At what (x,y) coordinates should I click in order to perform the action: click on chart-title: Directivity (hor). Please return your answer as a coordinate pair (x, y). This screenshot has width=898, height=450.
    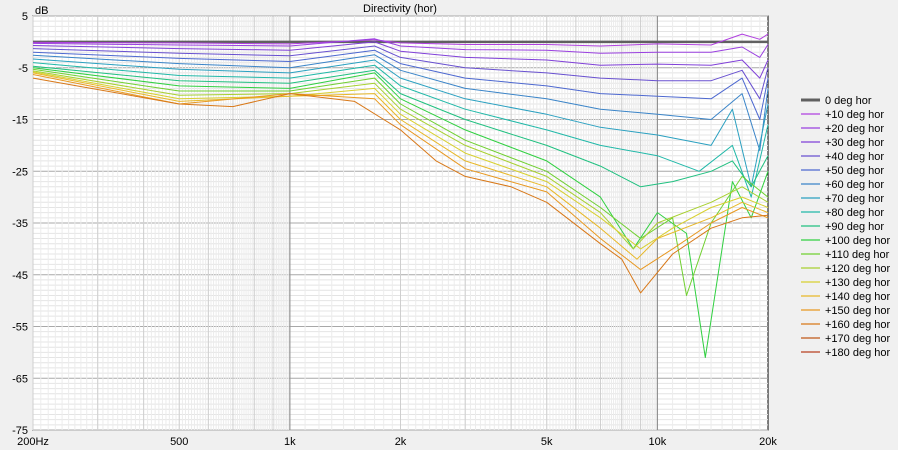
    Looking at the image, I should click on (400, 9).